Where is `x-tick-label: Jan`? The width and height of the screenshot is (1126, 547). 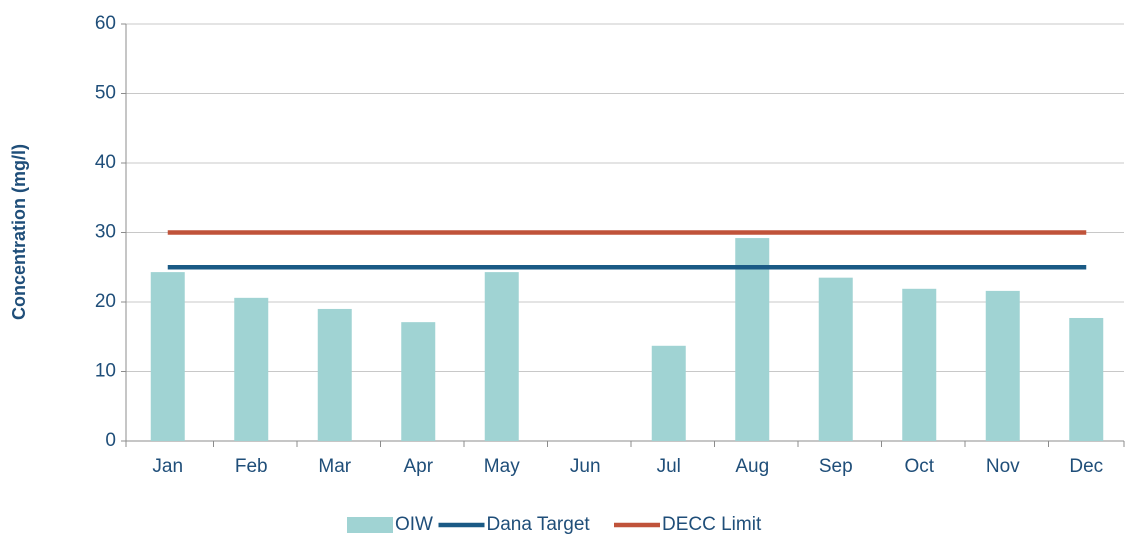
x-tick-label: Jan is located at coordinates (167, 466).